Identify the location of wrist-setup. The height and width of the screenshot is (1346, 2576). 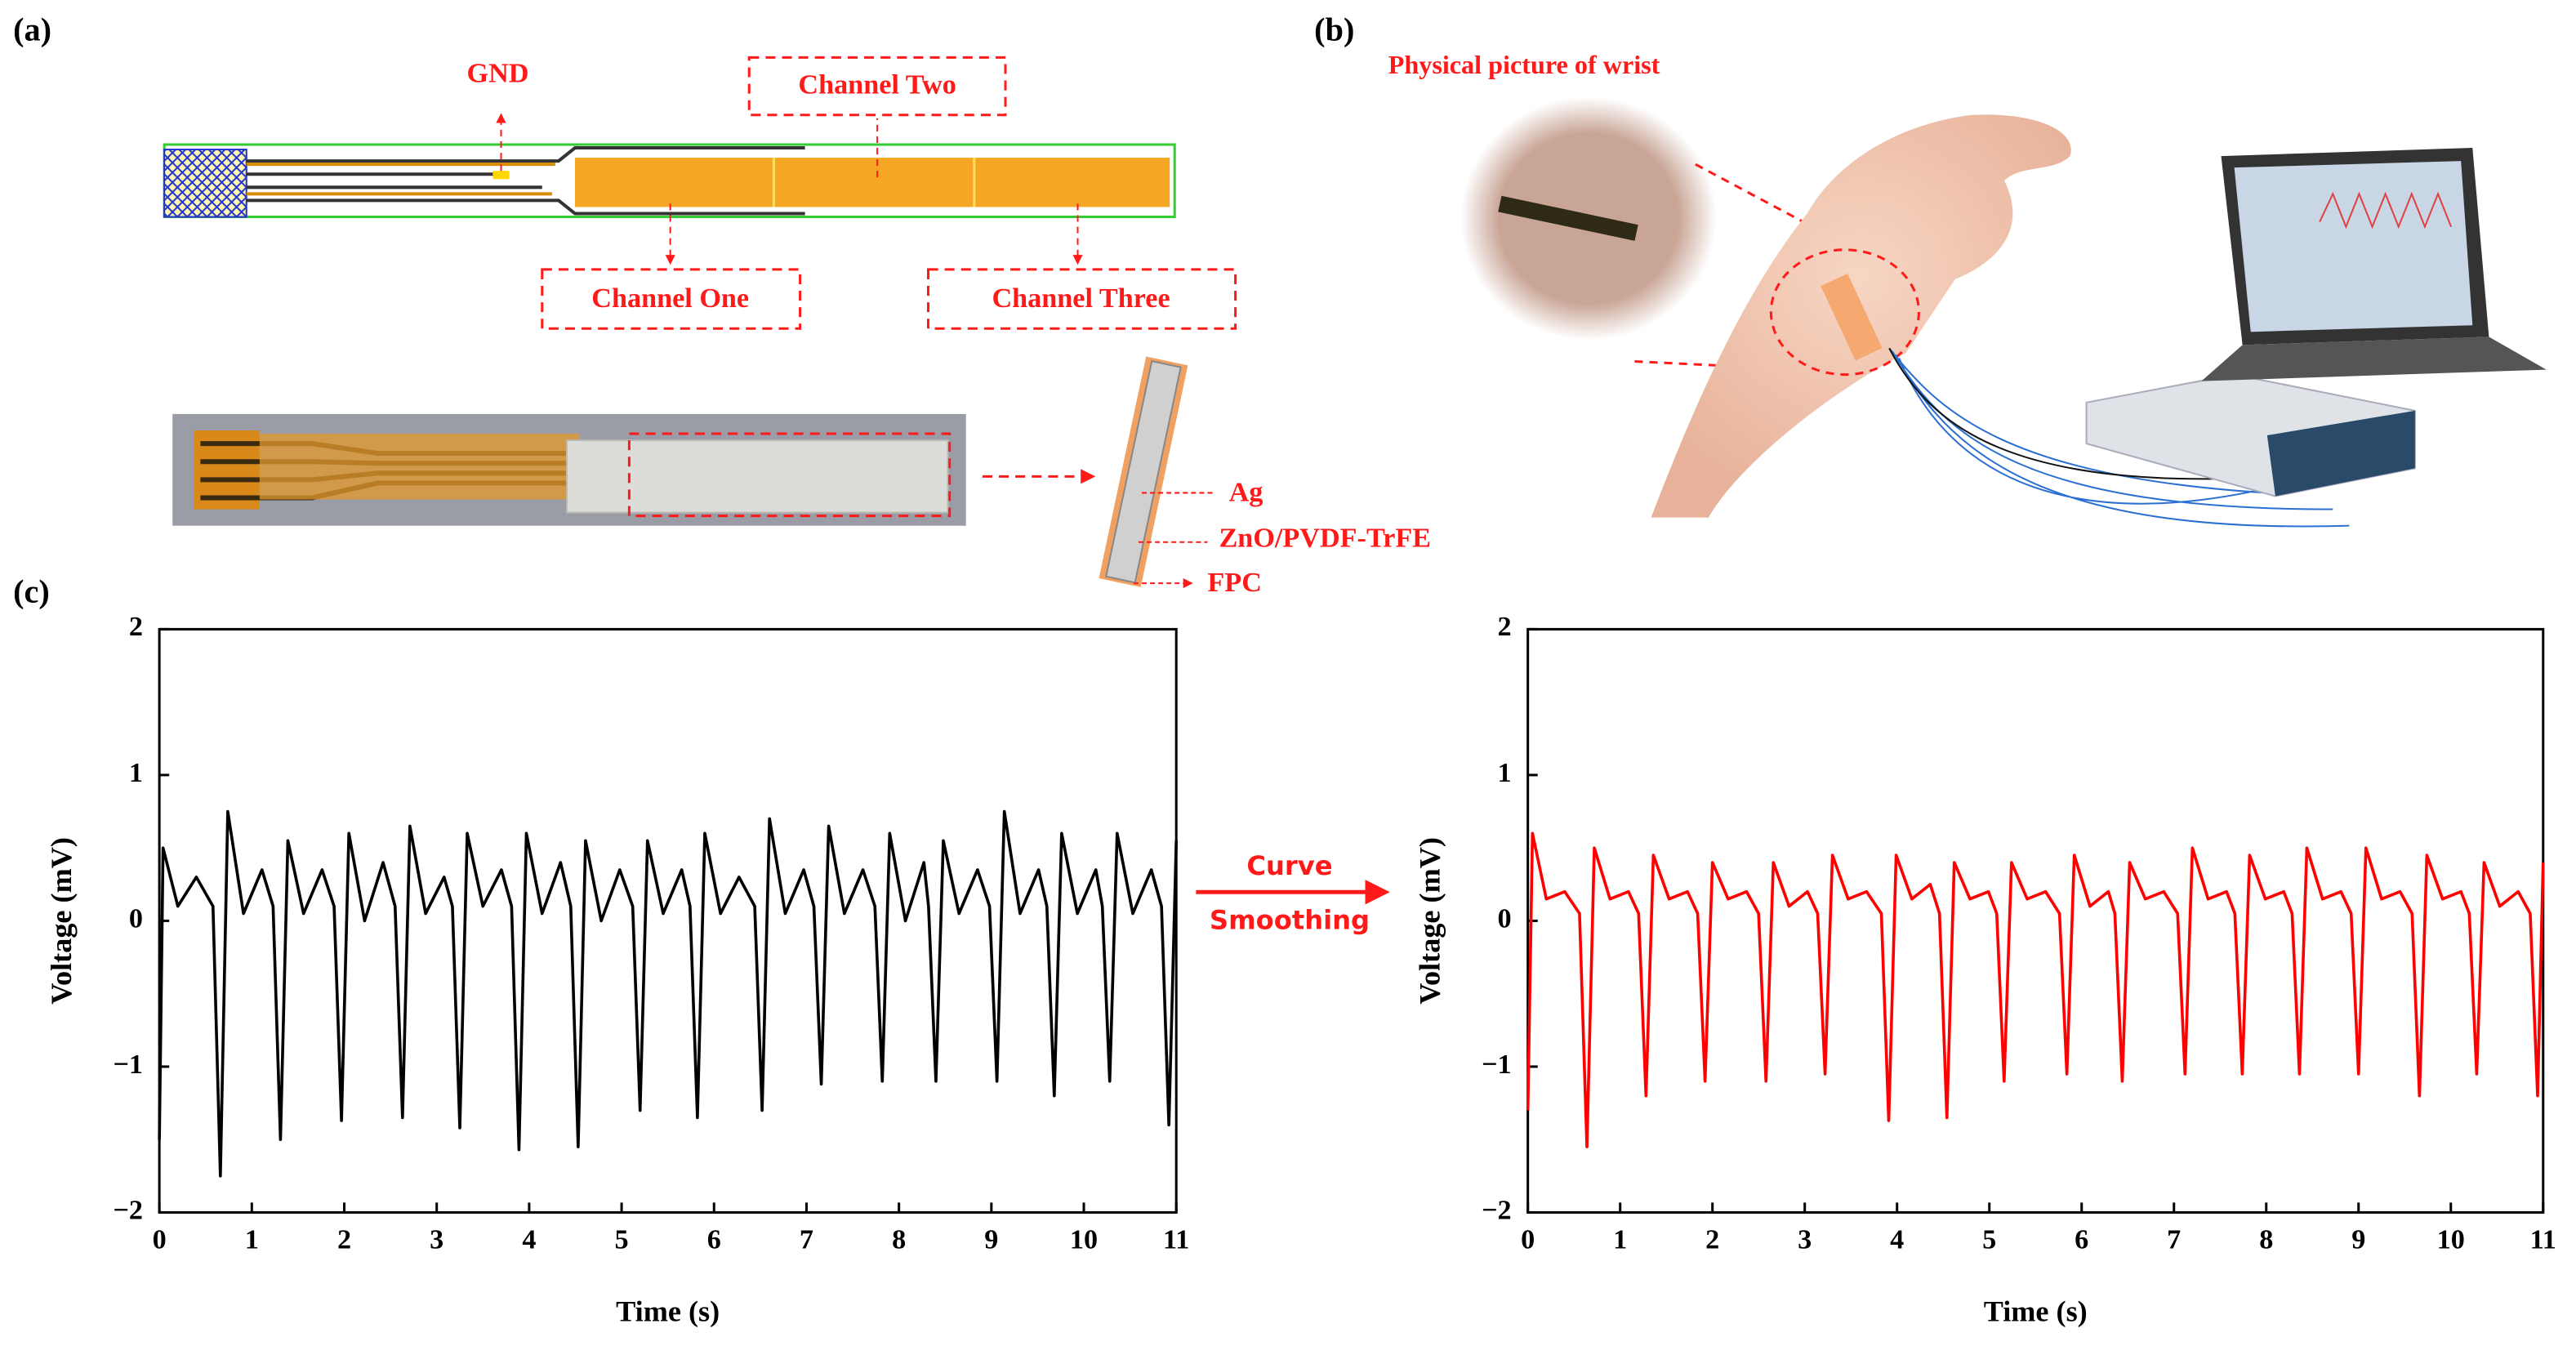
(2003, 312).